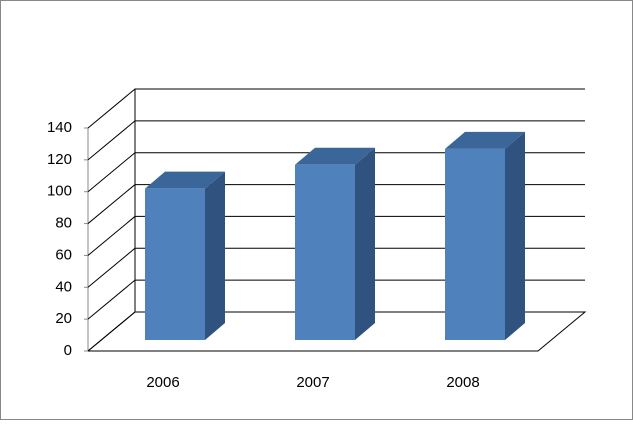 Image resolution: width=633 pixels, height=425 pixels. Describe the element at coordinates (462, 382) in the screenshot. I see `x-tick-label: 2008` at that location.